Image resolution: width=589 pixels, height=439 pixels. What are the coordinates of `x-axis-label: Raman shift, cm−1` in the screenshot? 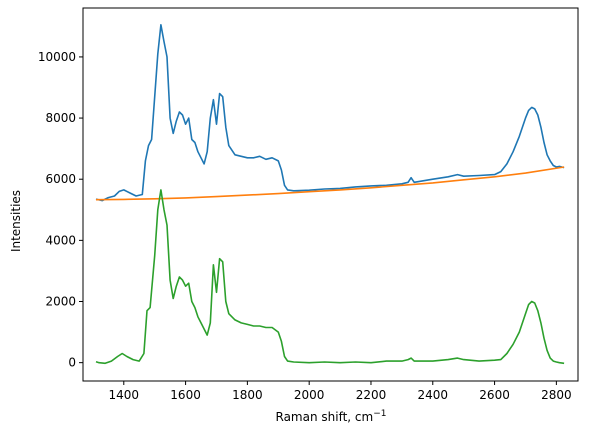 It's located at (331, 416).